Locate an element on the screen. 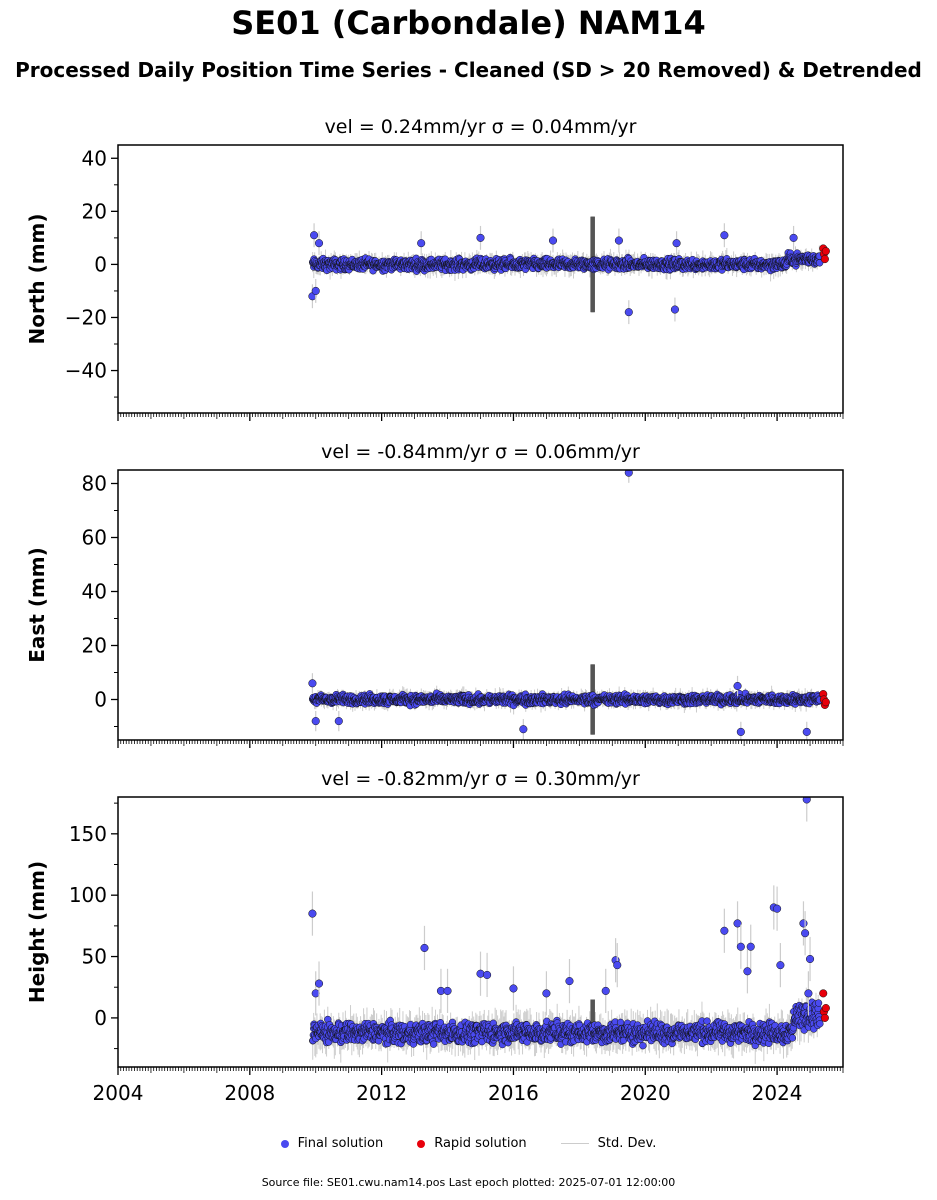 This screenshot has height=1200, width=937. panel-1-data is located at coordinates (569, 605).